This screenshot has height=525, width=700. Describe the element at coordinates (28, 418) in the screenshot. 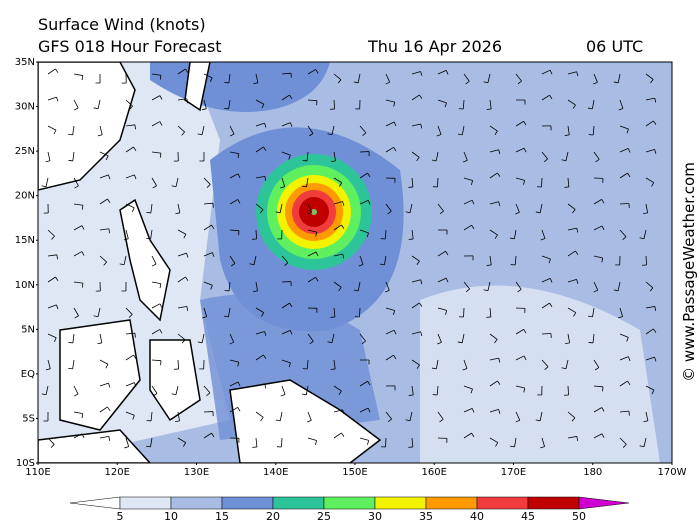

I see `lat-label: 5S` at that location.